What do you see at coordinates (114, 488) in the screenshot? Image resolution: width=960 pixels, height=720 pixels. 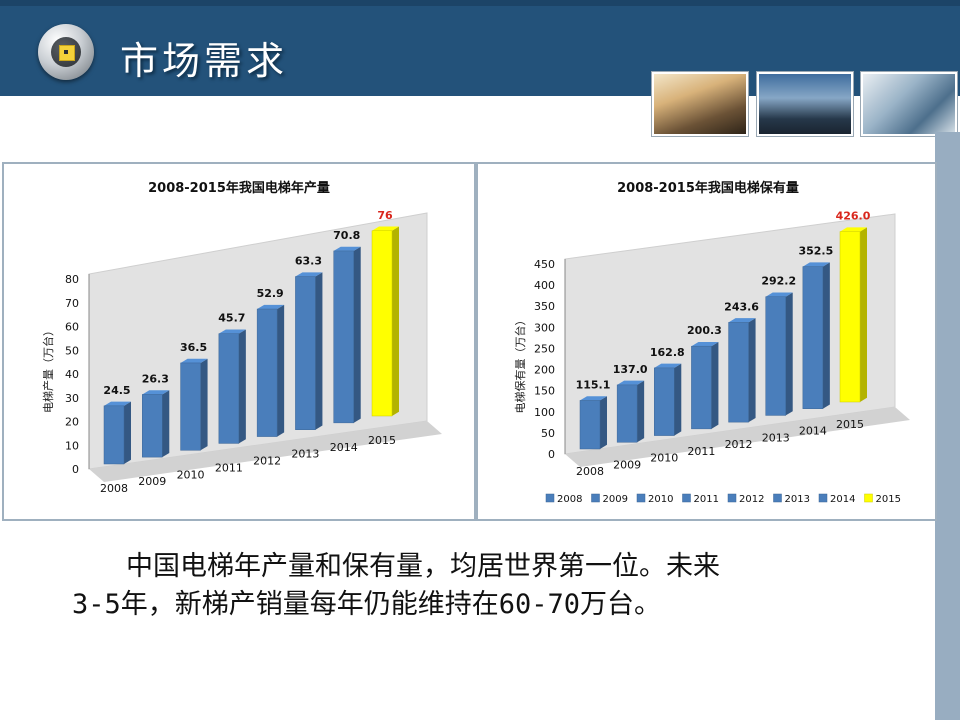 I see `x-tick-label: 2008` at bounding box center [114, 488].